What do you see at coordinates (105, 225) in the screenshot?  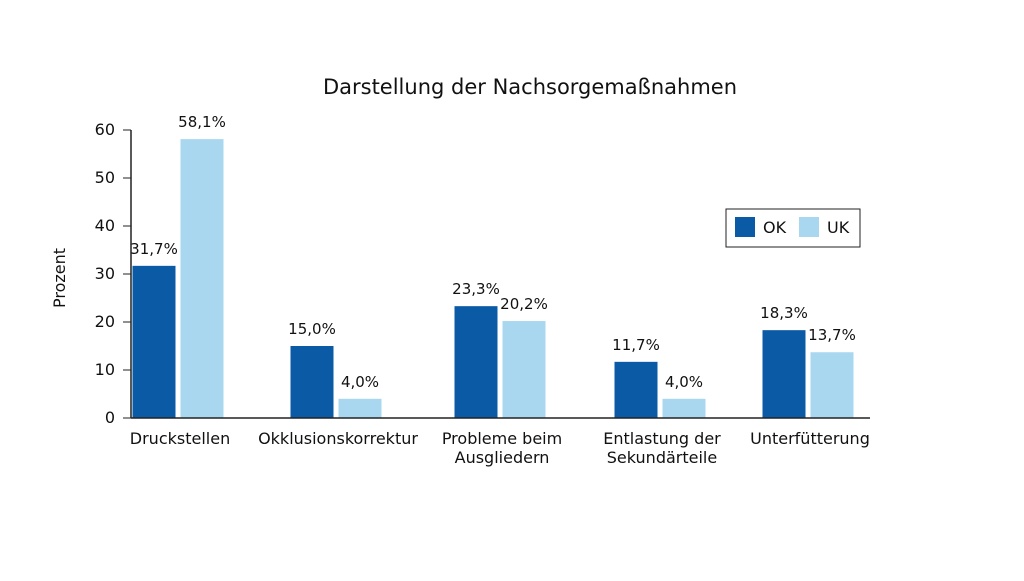 I see `y-tick-label: 40` at bounding box center [105, 225].